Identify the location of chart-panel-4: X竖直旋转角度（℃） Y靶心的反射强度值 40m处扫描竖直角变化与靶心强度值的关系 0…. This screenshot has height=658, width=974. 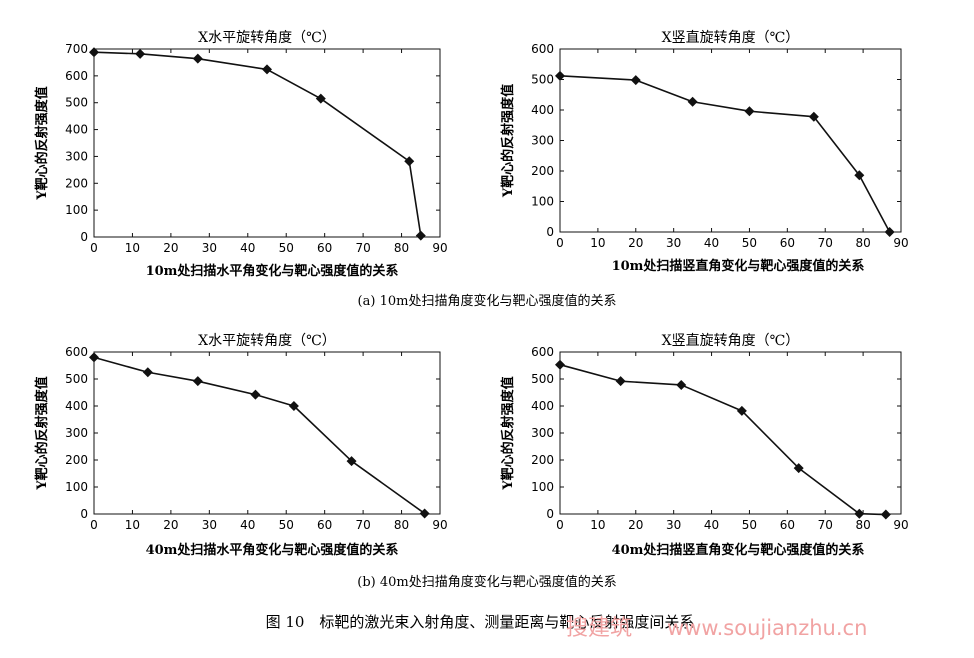
(704, 445).